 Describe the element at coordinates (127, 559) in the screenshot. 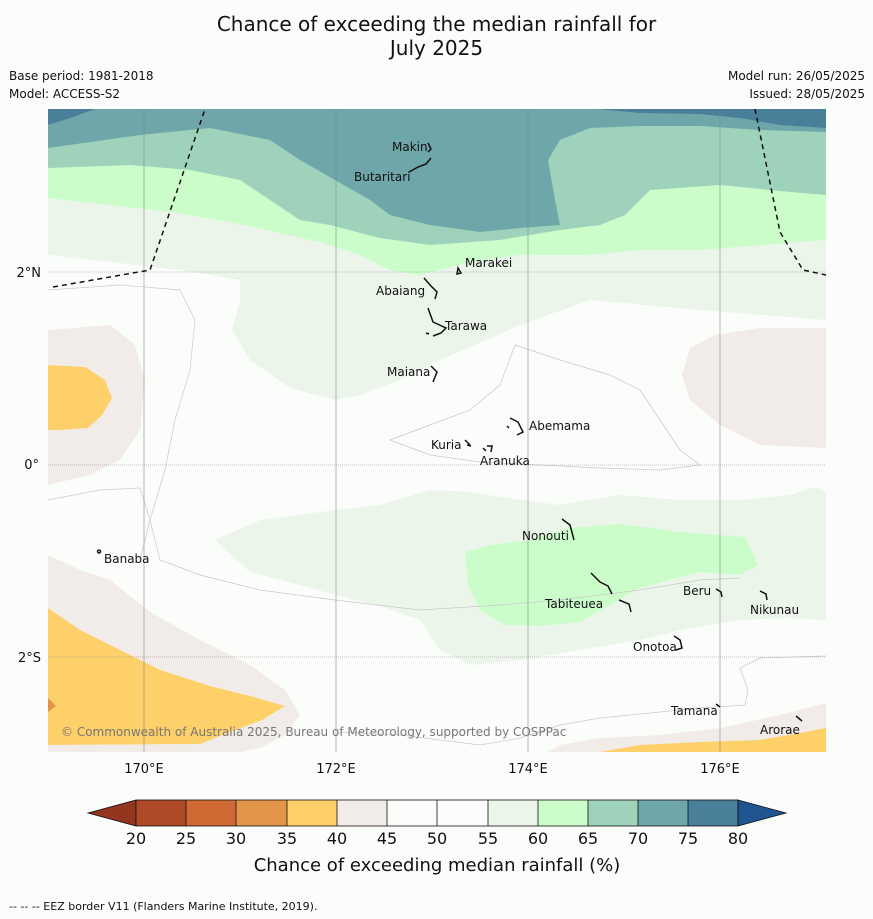

I see `place-banaba: Banaba` at that location.